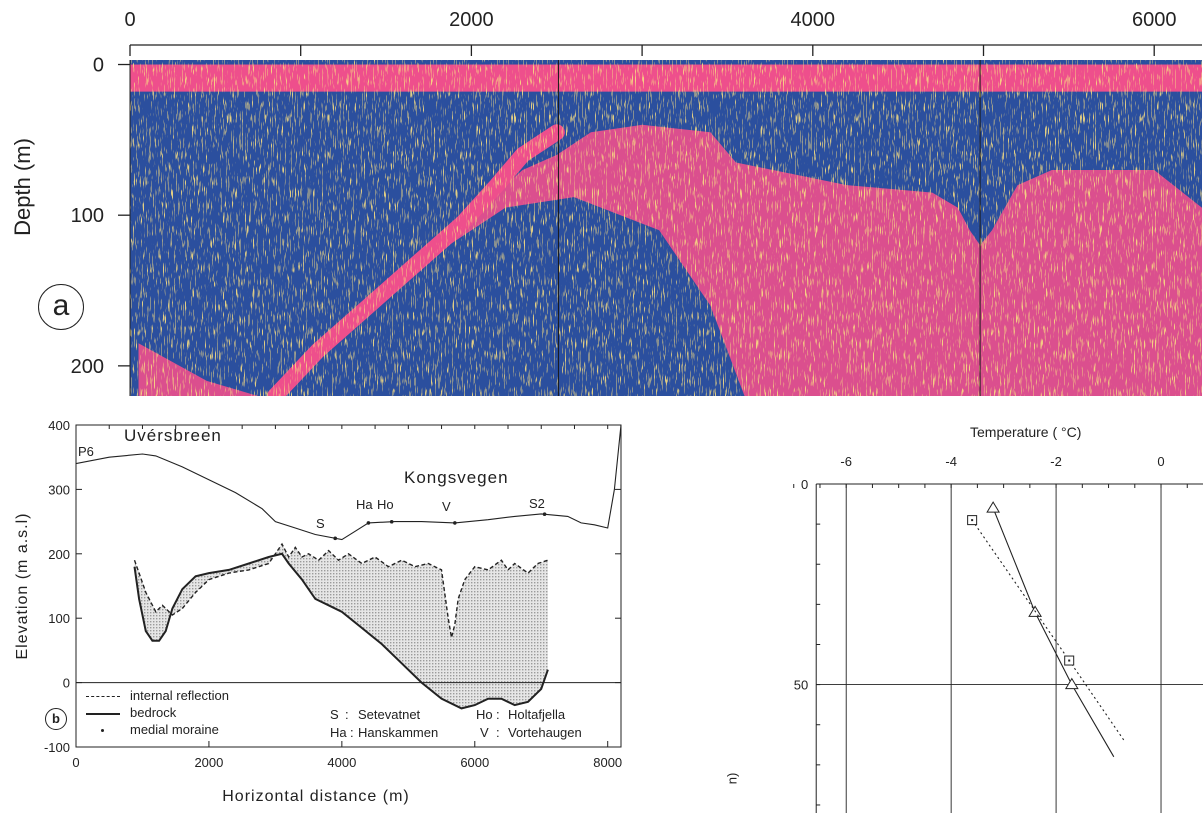 Image resolution: width=1203 pixels, height=813 pixels. What do you see at coordinates (341, 590) in the screenshot?
I see `internal-reflection-line` at bounding box center [341, 590].